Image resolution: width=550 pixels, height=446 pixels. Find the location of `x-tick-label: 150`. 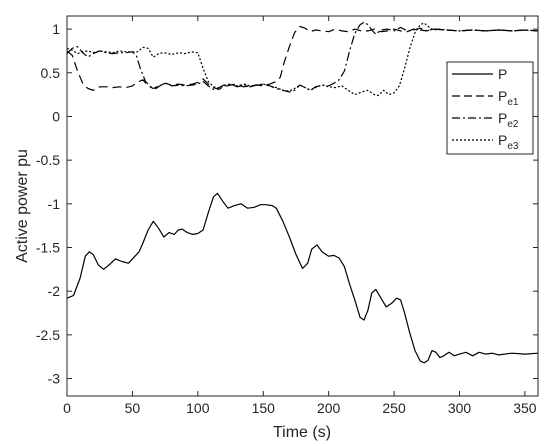

x-tick-label: 150 is located at coordinates (264, 408).